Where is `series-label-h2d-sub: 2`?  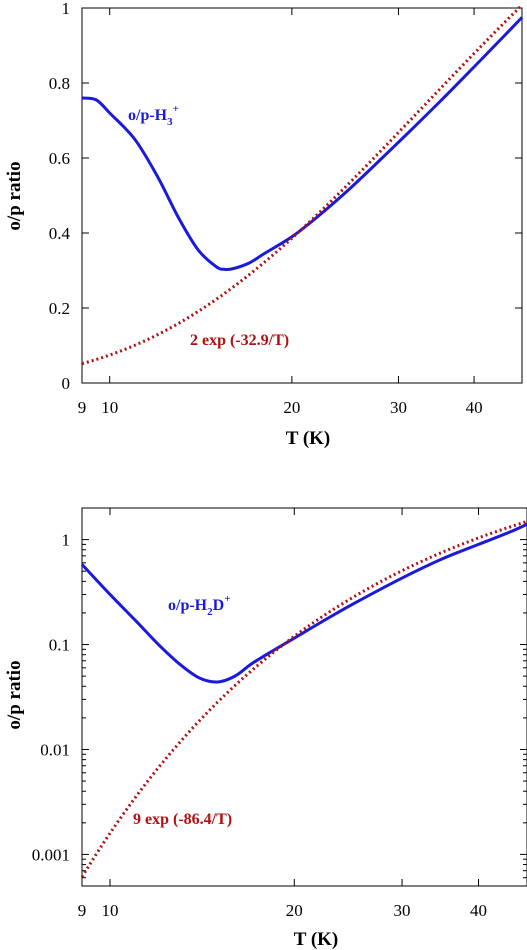 series-label-h2d-sub: 2 is located at coordinates (210, 612).